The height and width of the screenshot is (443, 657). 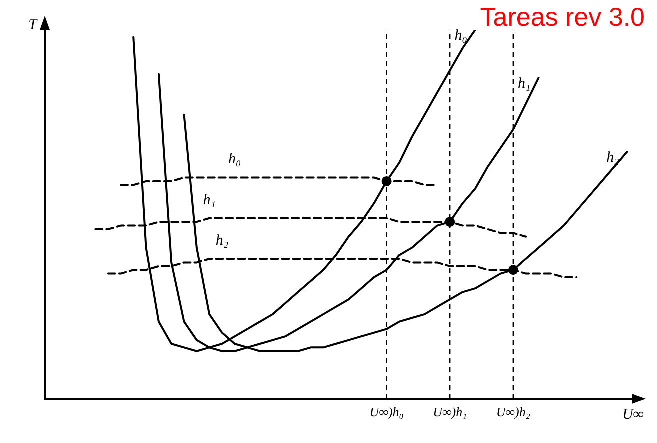 What do you see at coordinates (33, 25) in the screenshot?
I see `y-axis-title: T` at bounding box center [33, 25].